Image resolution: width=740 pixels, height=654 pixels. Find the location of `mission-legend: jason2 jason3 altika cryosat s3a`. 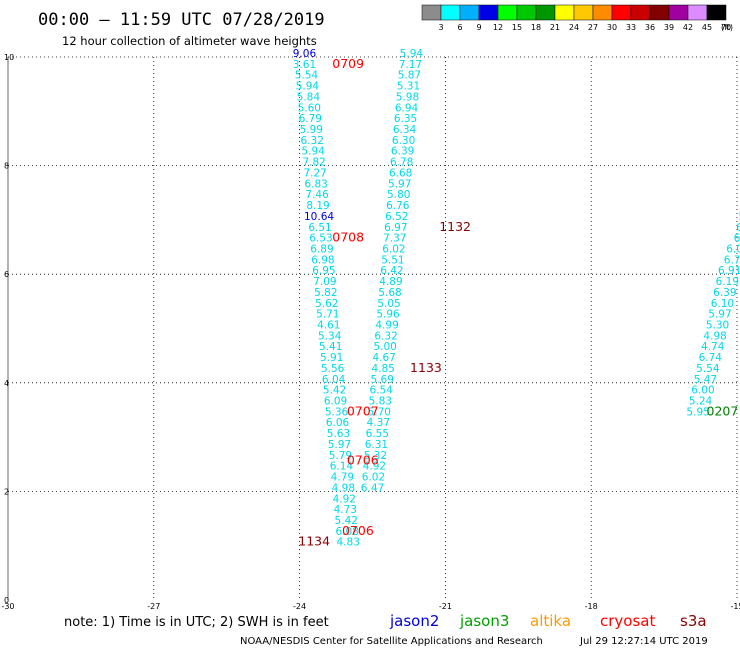

mission-legend: jason2 jason3 altika cryosat s3a is located at coordinates (548, 621).